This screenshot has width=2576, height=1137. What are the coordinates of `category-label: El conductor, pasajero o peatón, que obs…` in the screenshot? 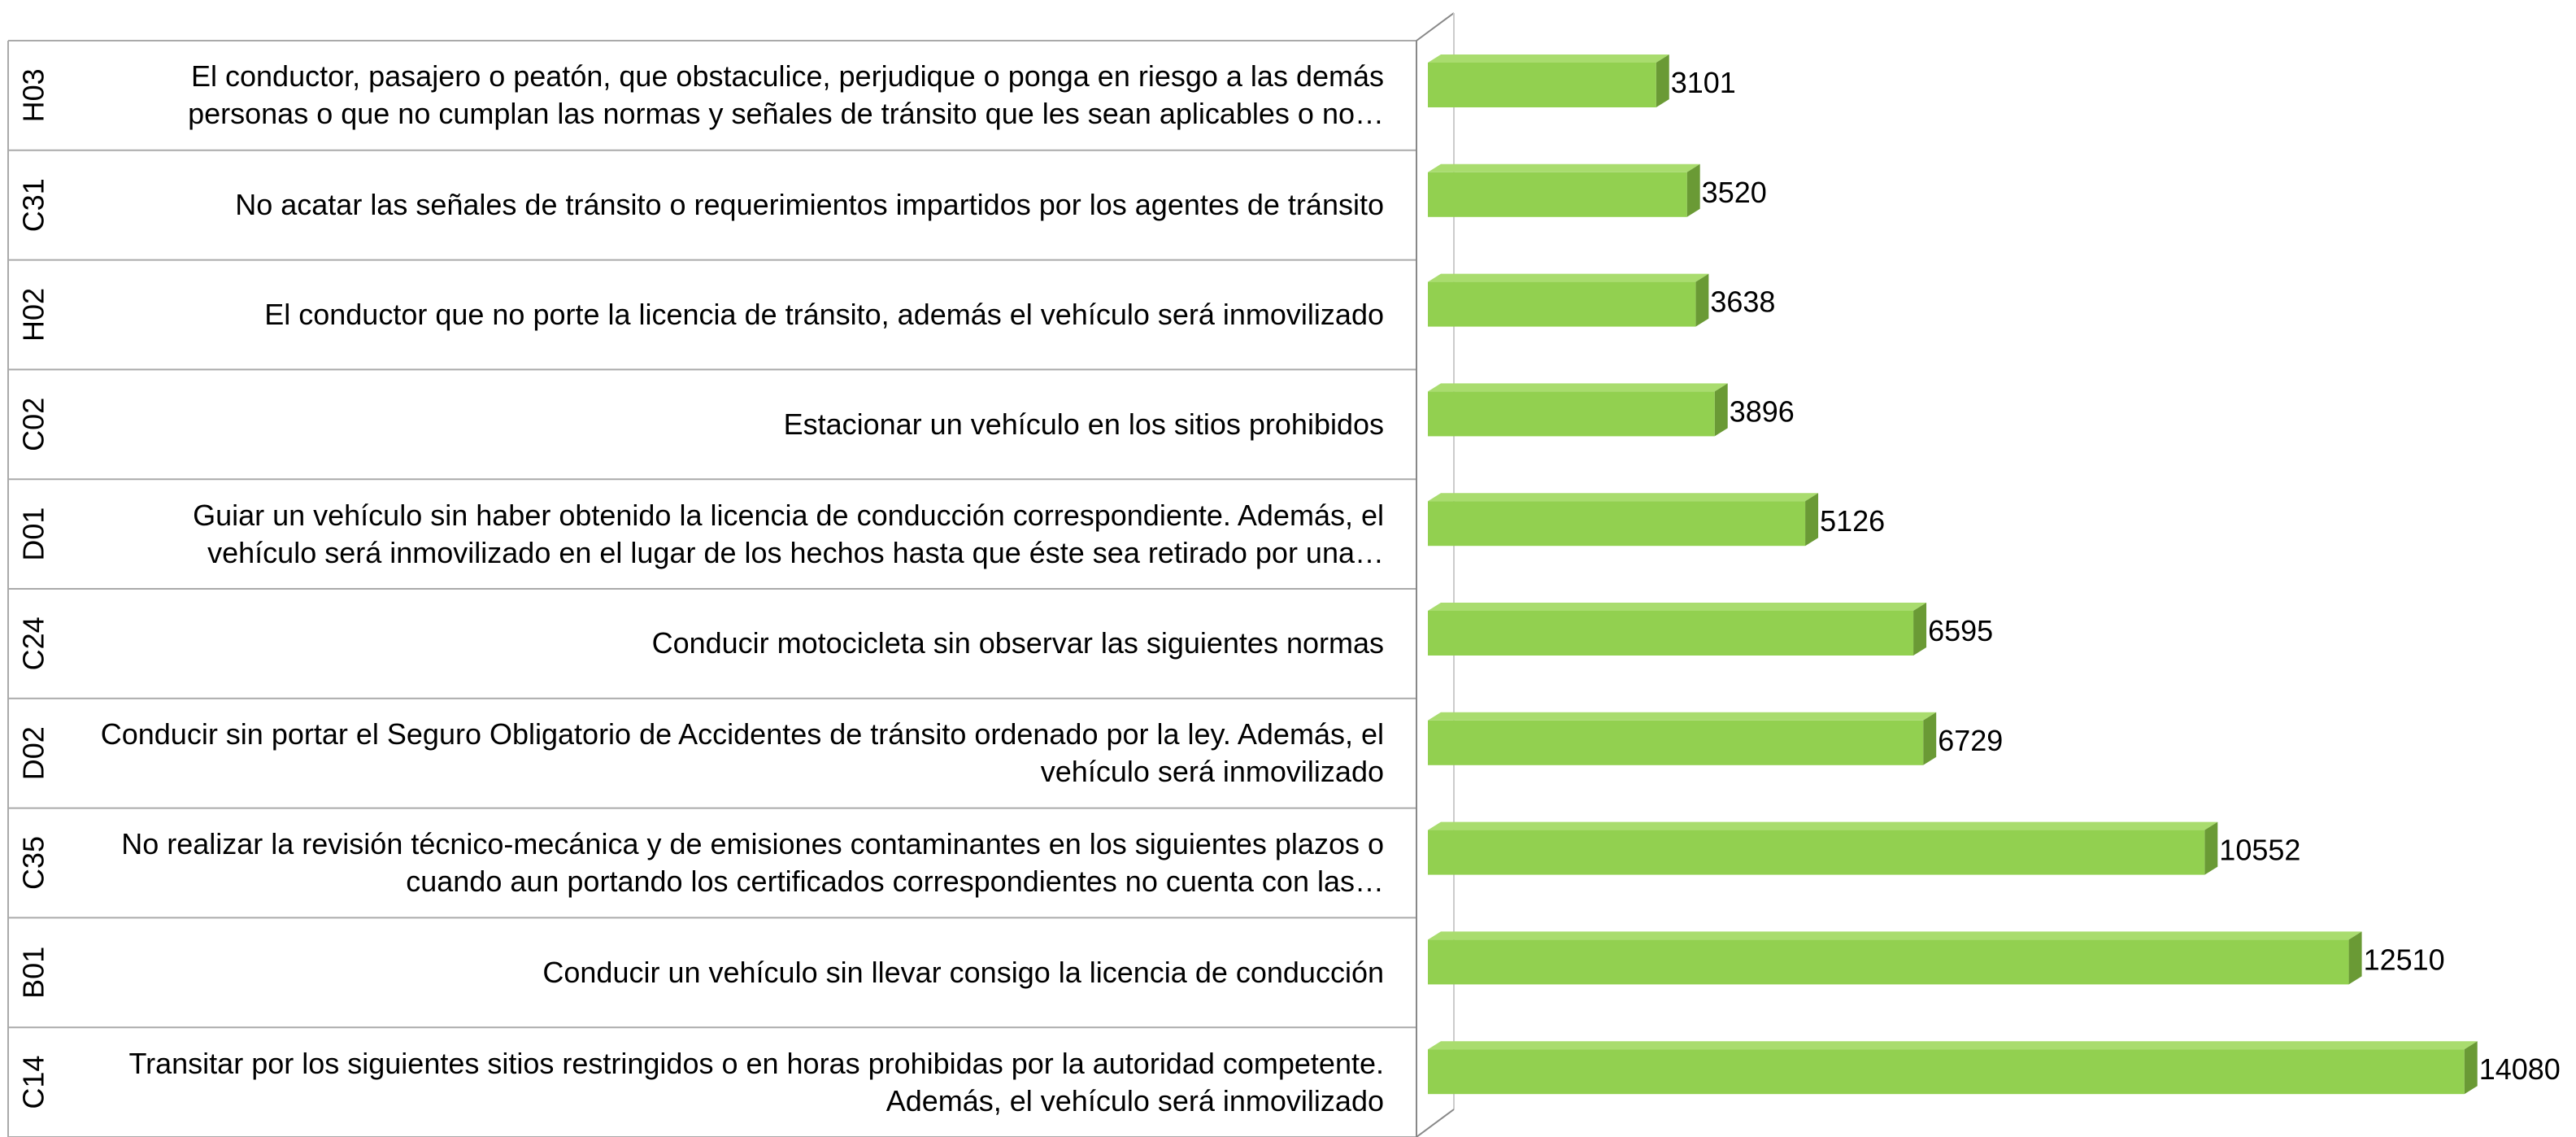 It's located at (786, 95).